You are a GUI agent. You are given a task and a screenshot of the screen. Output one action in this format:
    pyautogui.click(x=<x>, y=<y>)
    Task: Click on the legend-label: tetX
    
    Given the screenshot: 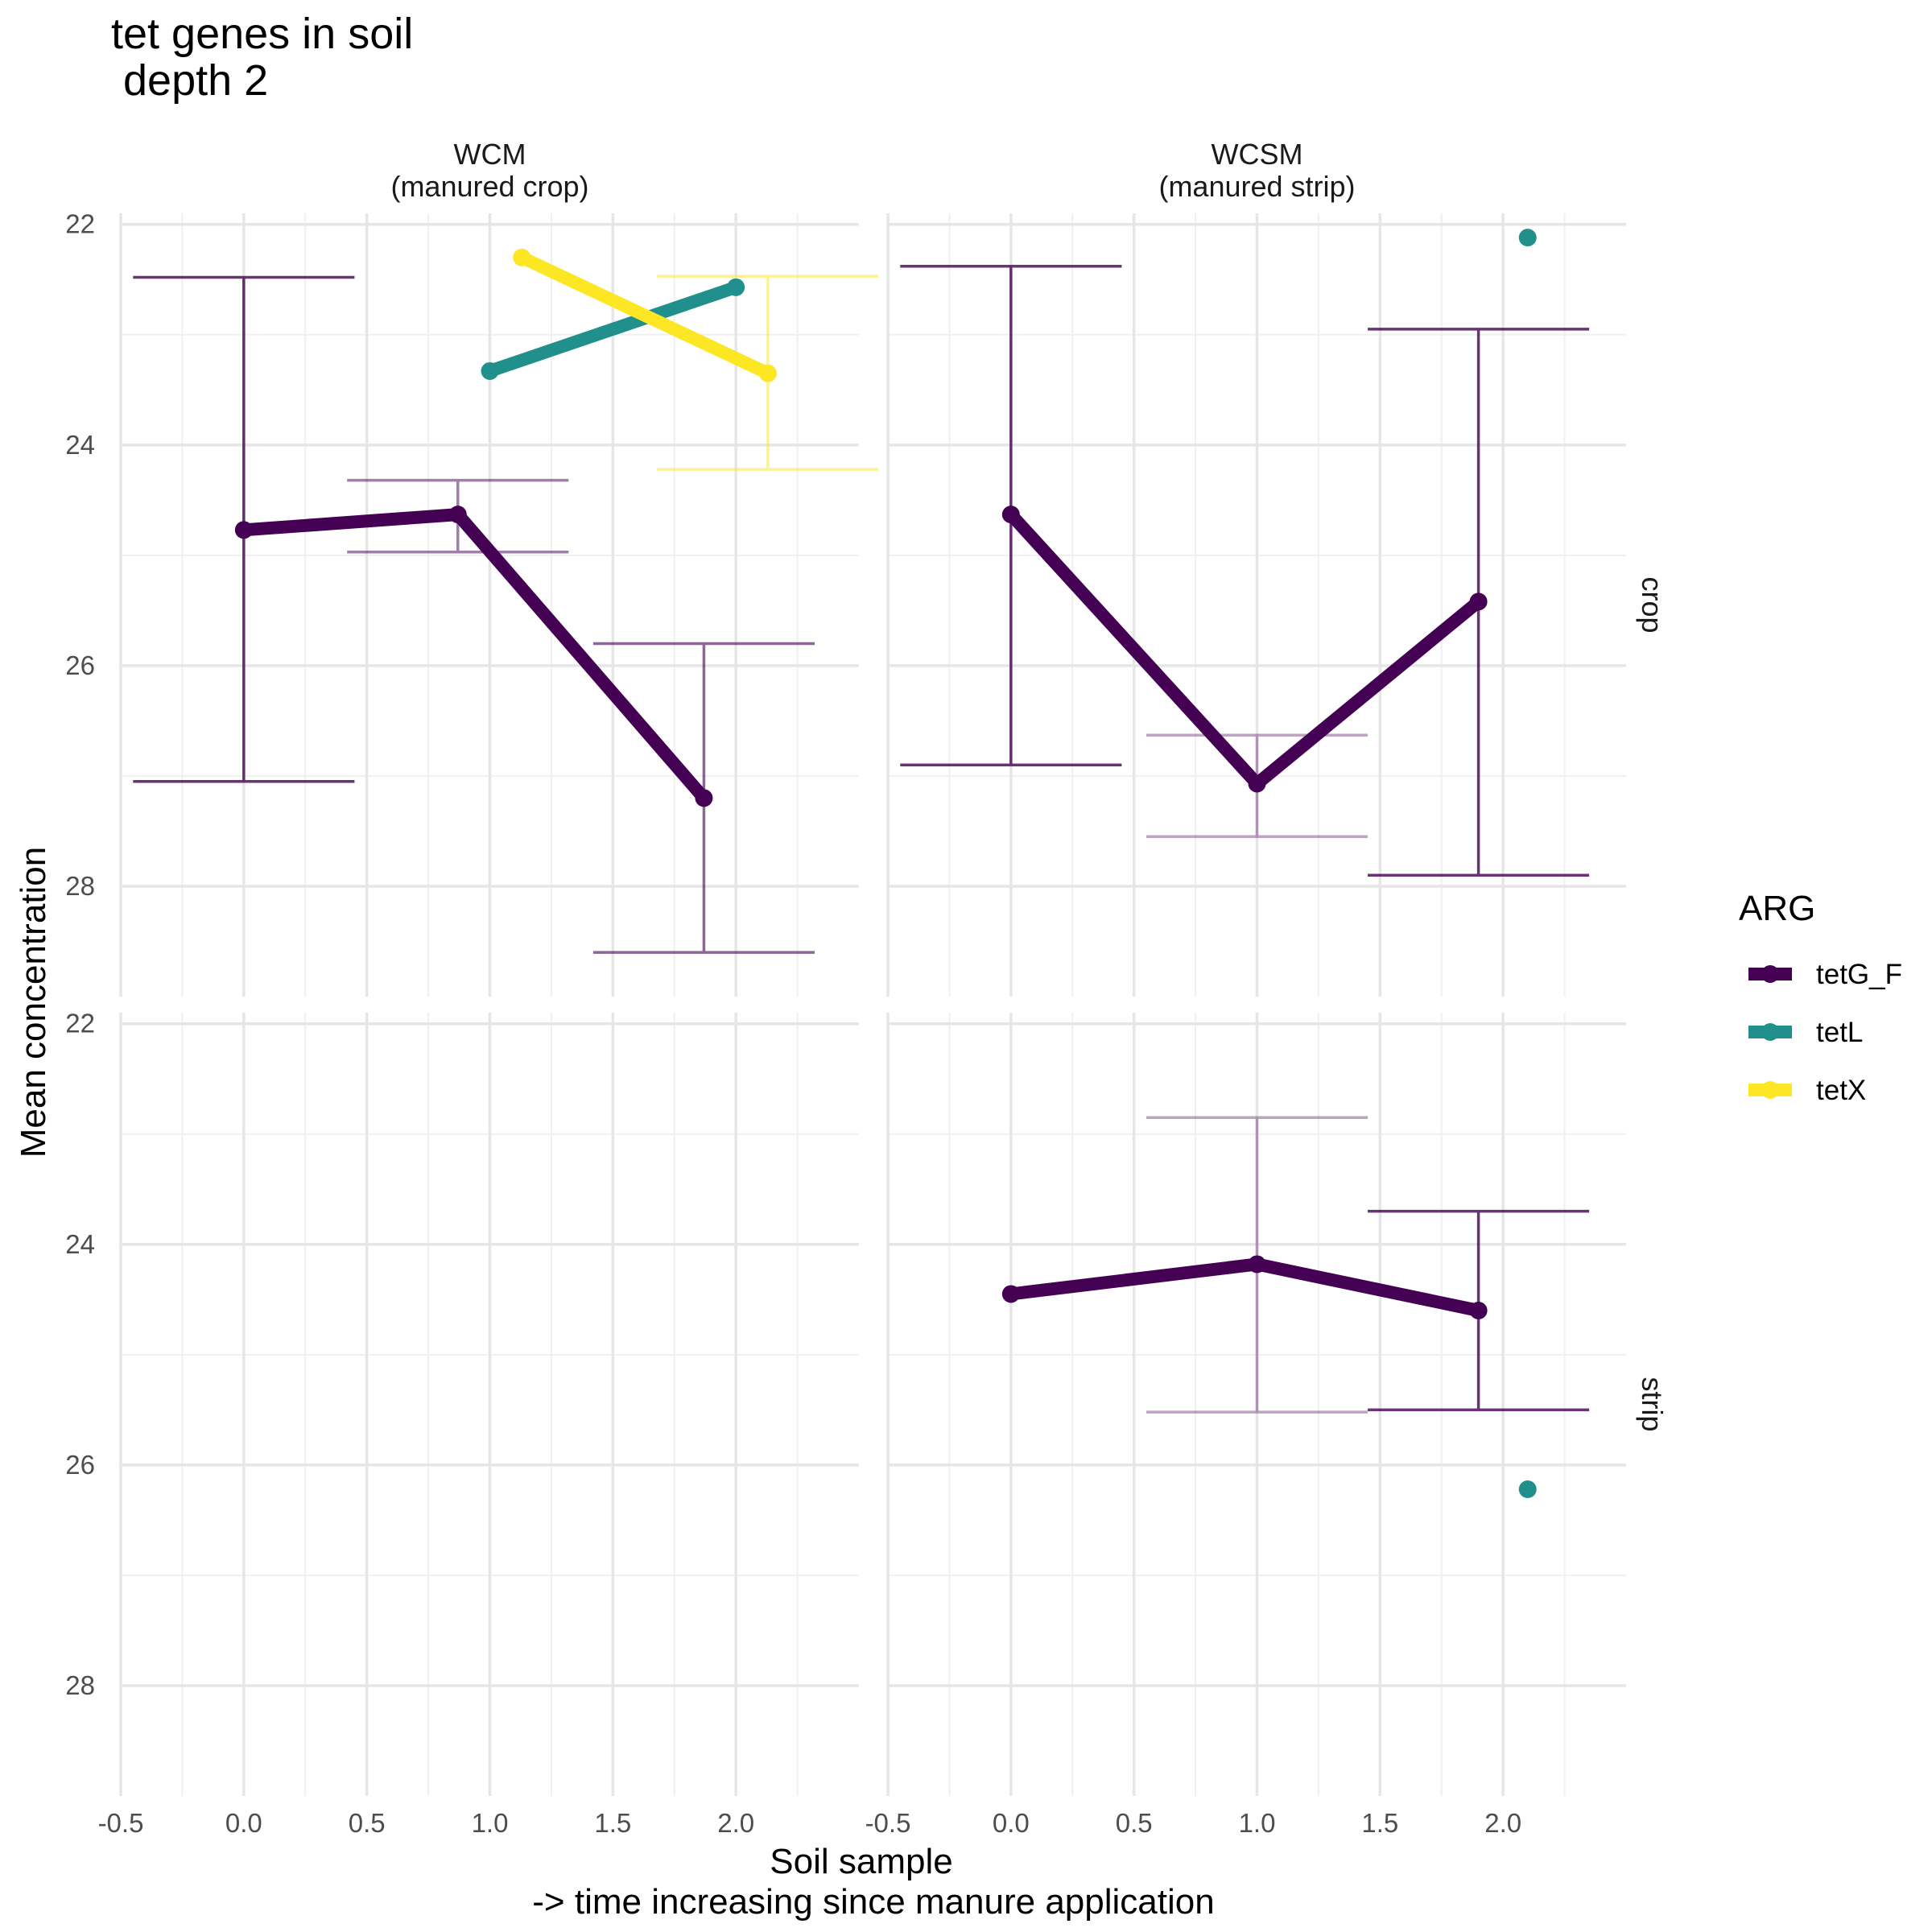 What is the action you would take?
    pyautogui.click(x=1841, y=1090)
    